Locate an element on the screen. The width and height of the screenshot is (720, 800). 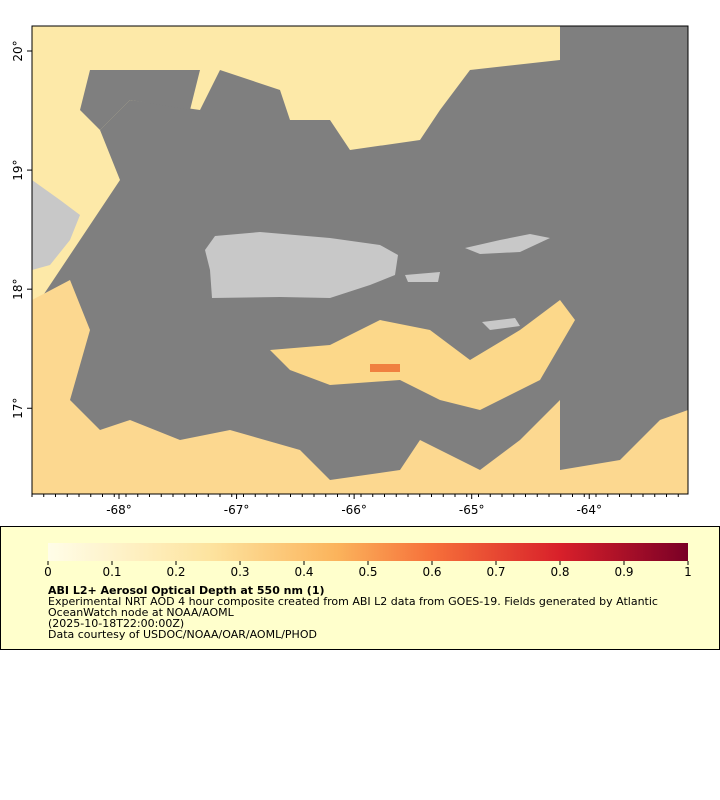
colorbar-tick-label: 0.1 is located at coordinates (111, 572).